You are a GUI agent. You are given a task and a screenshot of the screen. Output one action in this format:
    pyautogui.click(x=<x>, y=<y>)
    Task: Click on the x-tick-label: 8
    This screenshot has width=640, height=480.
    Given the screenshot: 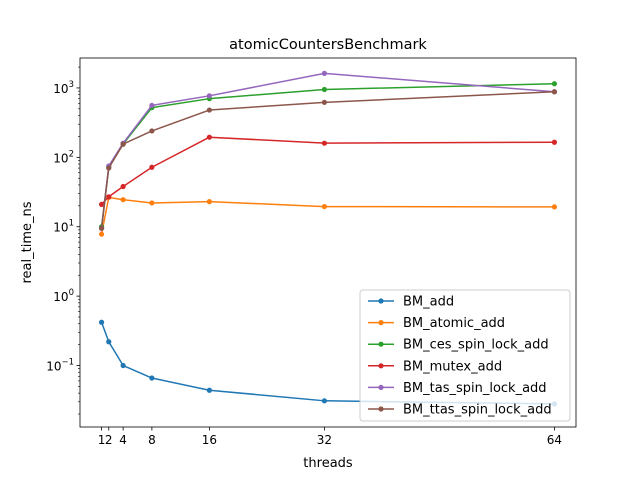 What is the action you would take?
    pyautogui.click(x=152, y=440)
    